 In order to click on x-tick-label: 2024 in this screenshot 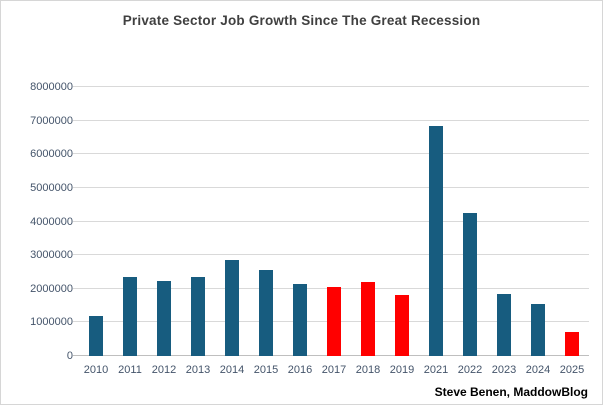, I will do `click(538, 370)`.